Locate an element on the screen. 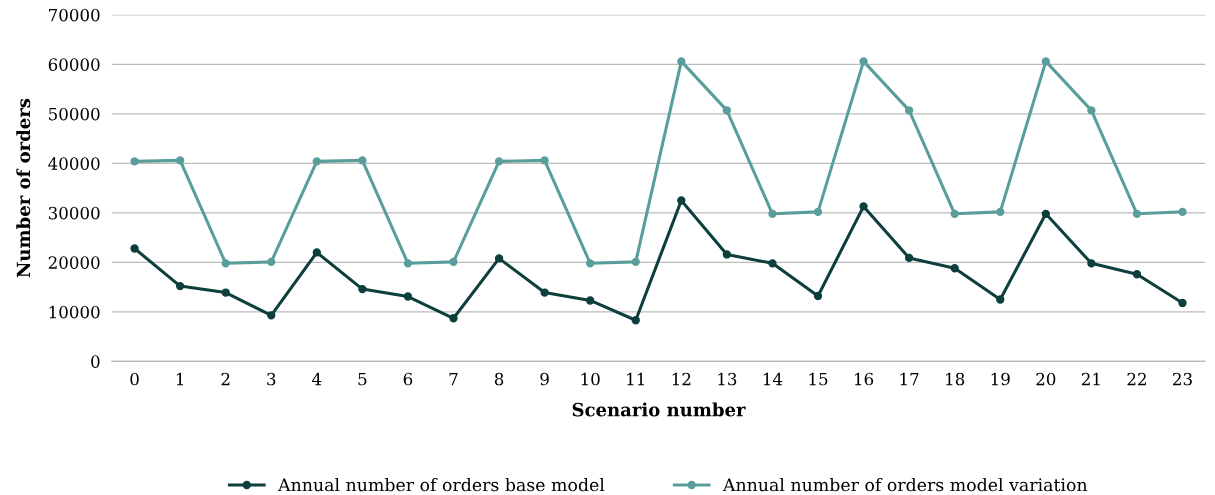 This screenshot has height=495, width=1215. y-tick-label: 20000 is located at coordinates (74, 262).